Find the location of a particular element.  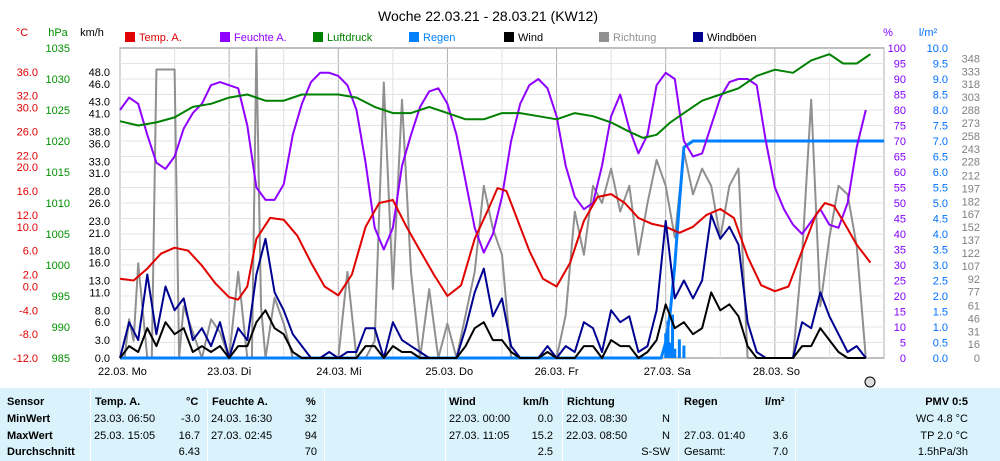

axis-unit-right: l/m² is located at coordinates (928, 33).